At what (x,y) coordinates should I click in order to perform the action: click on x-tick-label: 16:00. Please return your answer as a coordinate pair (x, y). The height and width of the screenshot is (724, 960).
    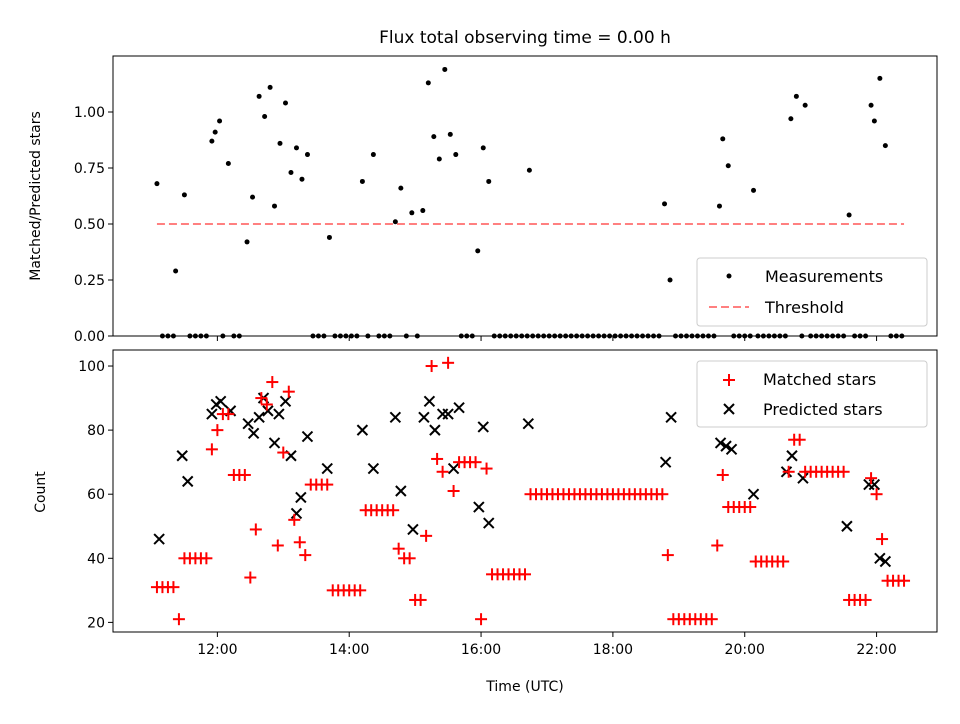
    Looking at the image, I should click on (481, 650).